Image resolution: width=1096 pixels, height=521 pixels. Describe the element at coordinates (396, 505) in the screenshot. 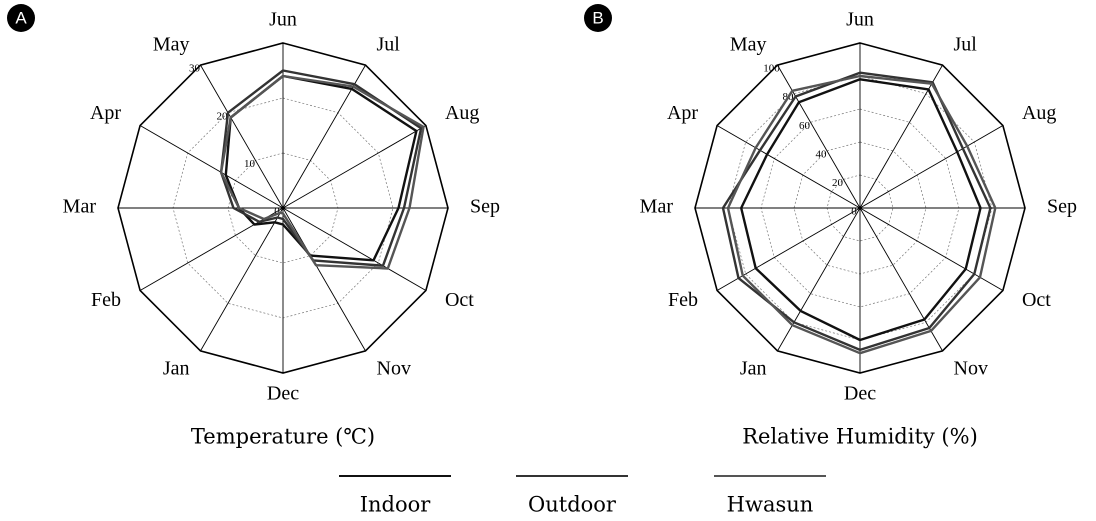

I see `legend-label: Indoor` at that location.